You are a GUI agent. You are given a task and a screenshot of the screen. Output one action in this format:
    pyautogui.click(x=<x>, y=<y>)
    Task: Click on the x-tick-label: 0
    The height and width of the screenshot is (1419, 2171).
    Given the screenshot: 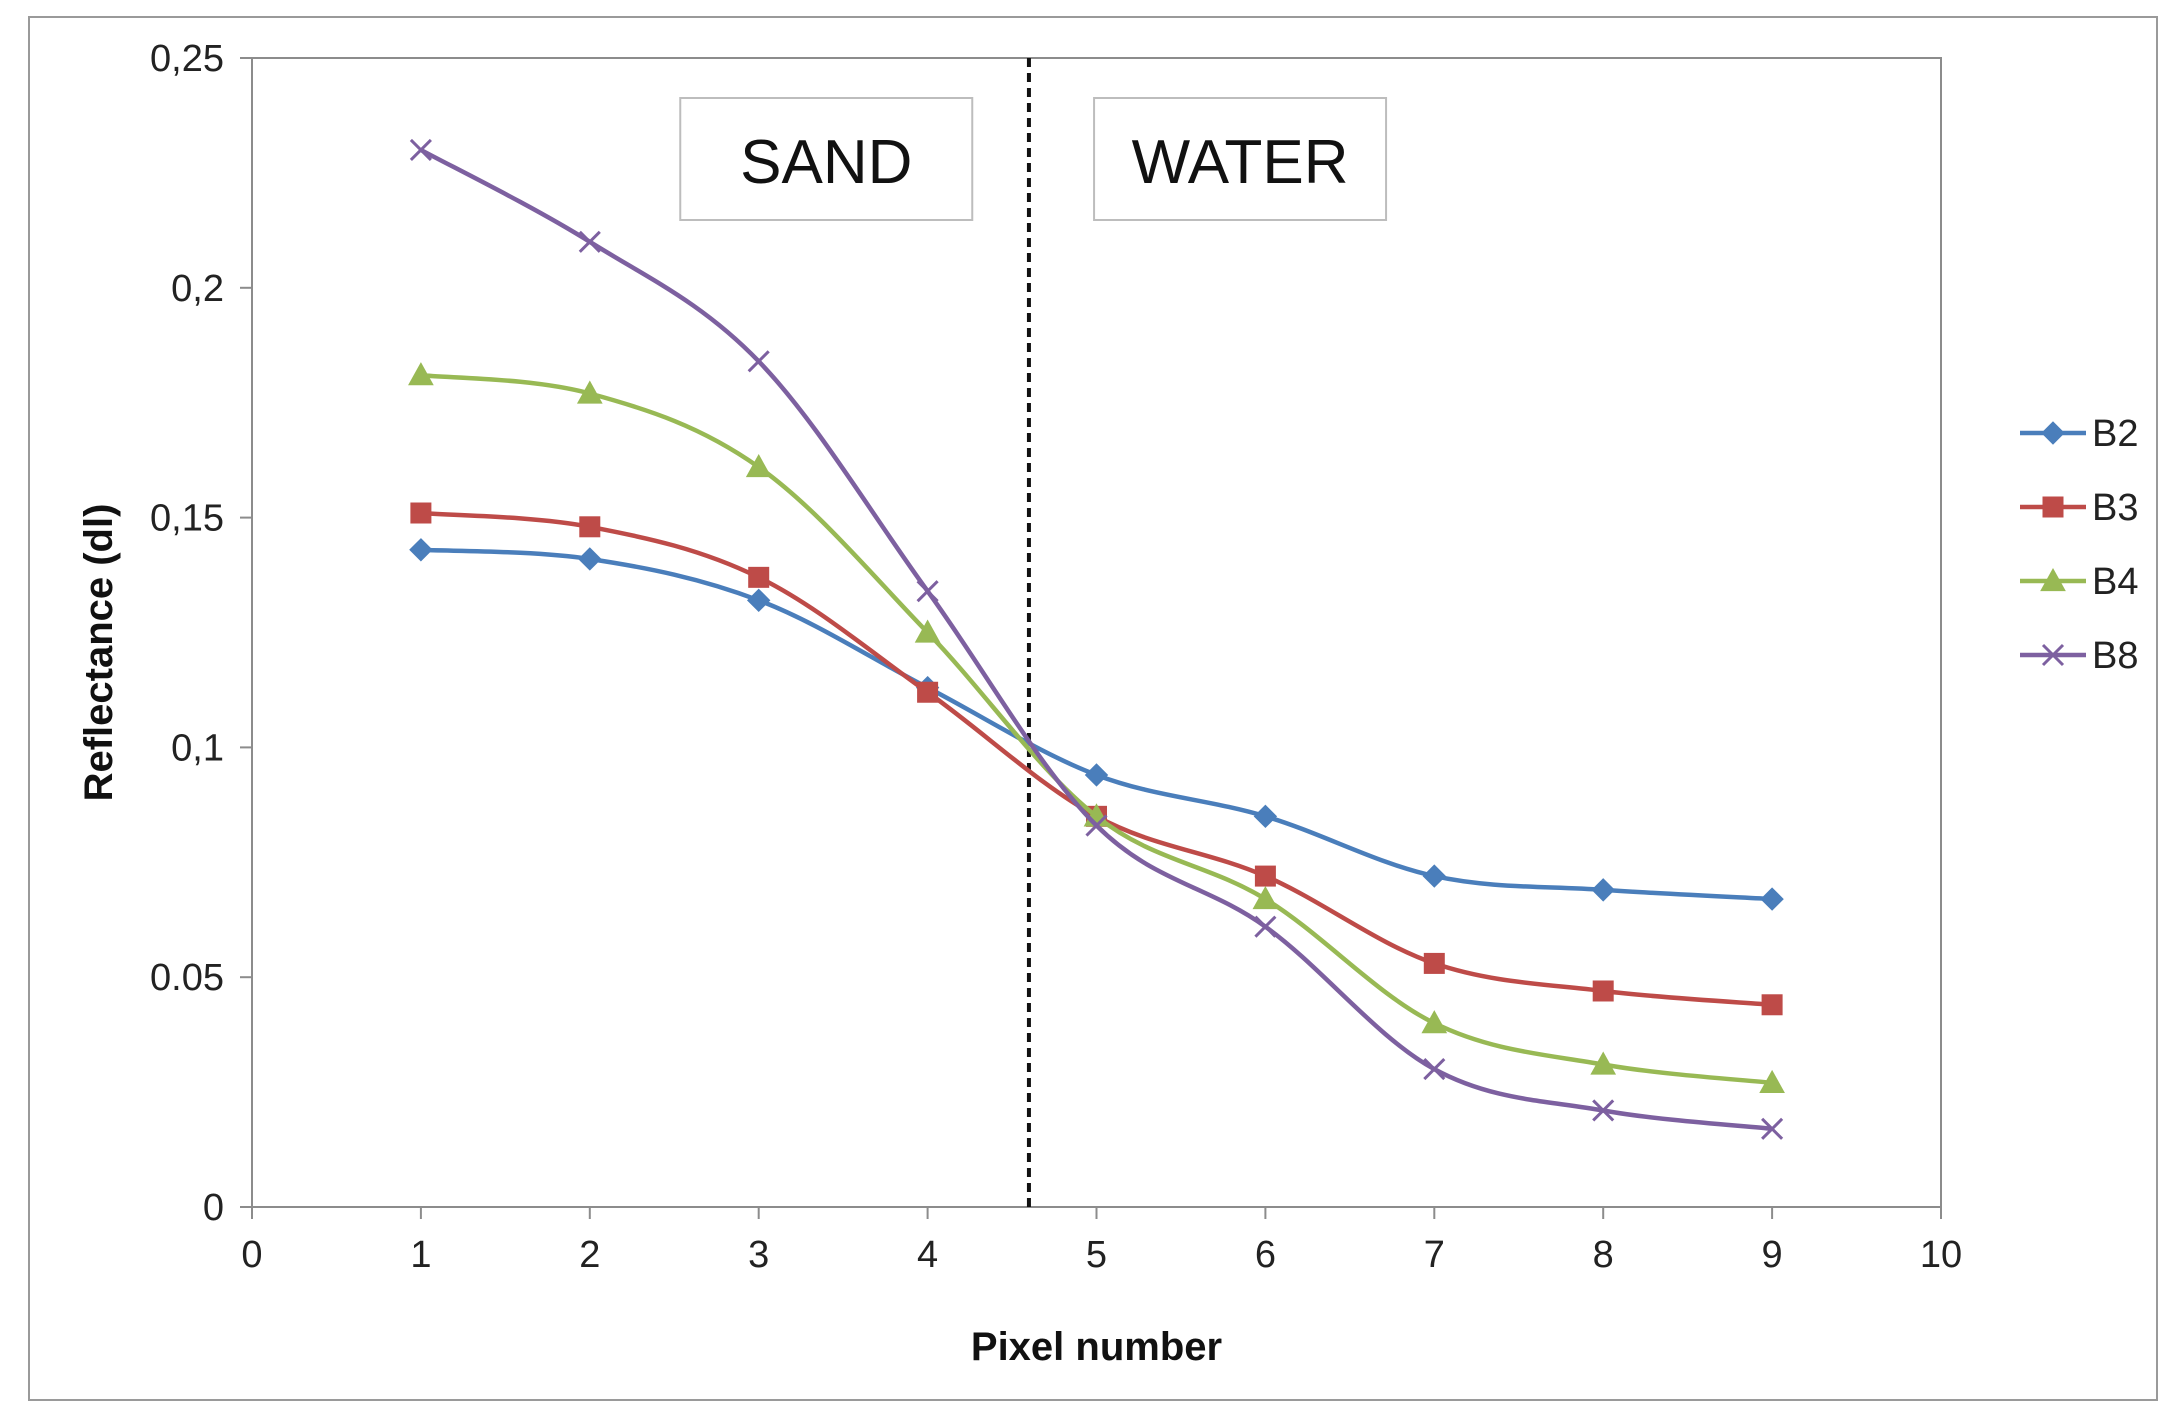 What is the action you would take?
    pyautogui.click(x=251, y=1255)
    